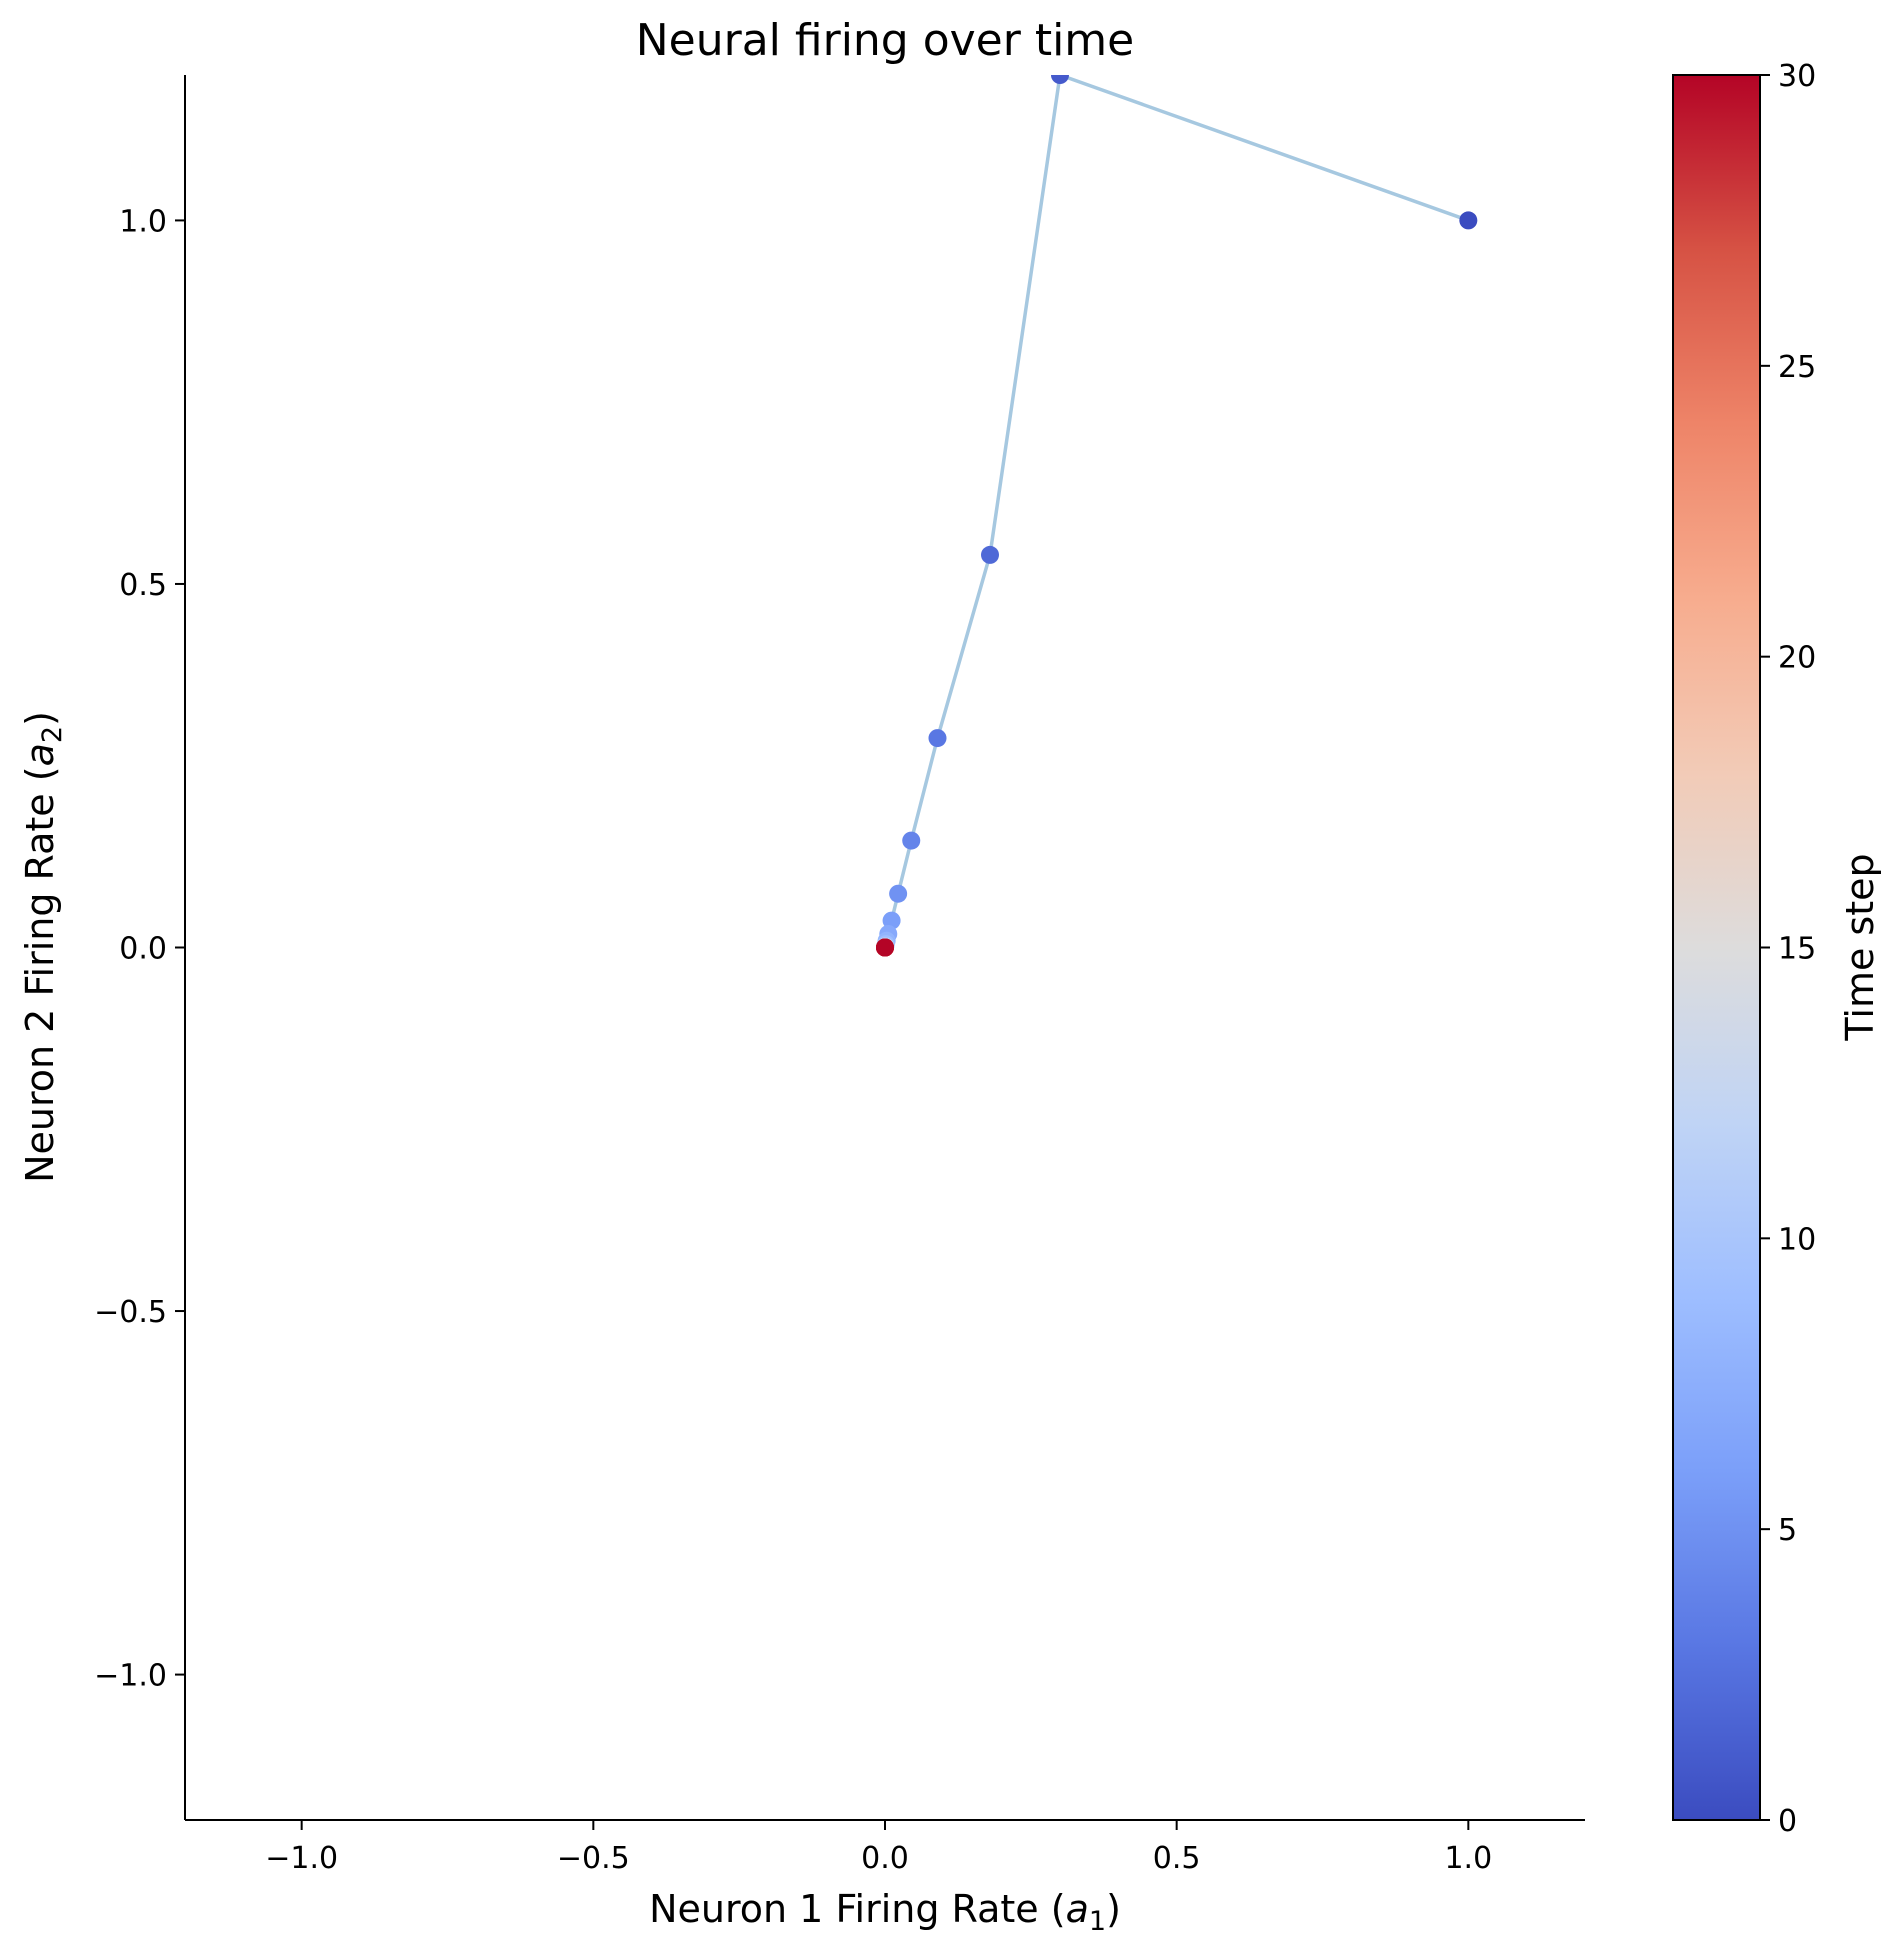  I want to click on x-tick-label: −0.5, so click(593, 1858).